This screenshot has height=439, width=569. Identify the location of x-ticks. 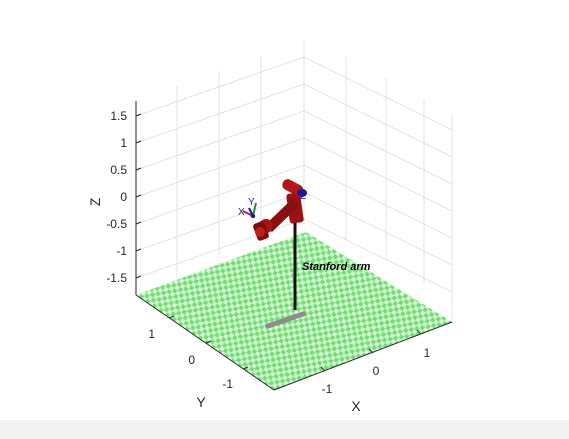
(371, 350).